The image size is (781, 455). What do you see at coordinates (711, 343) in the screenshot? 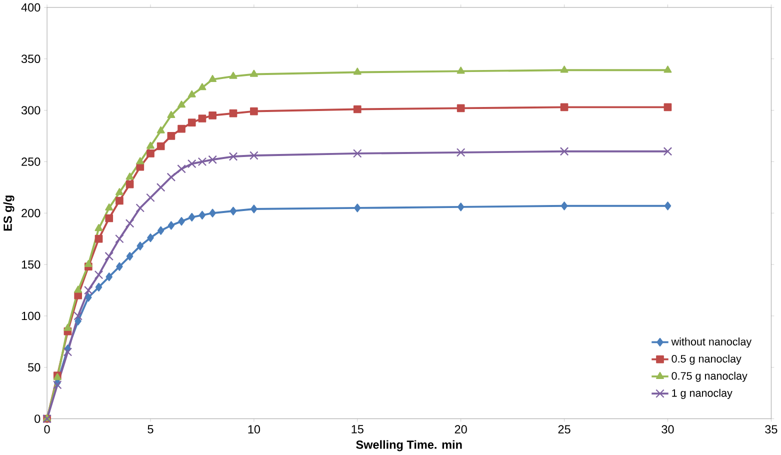
I see `legend-label: without nanoclay` at bounding box center [711, 343].